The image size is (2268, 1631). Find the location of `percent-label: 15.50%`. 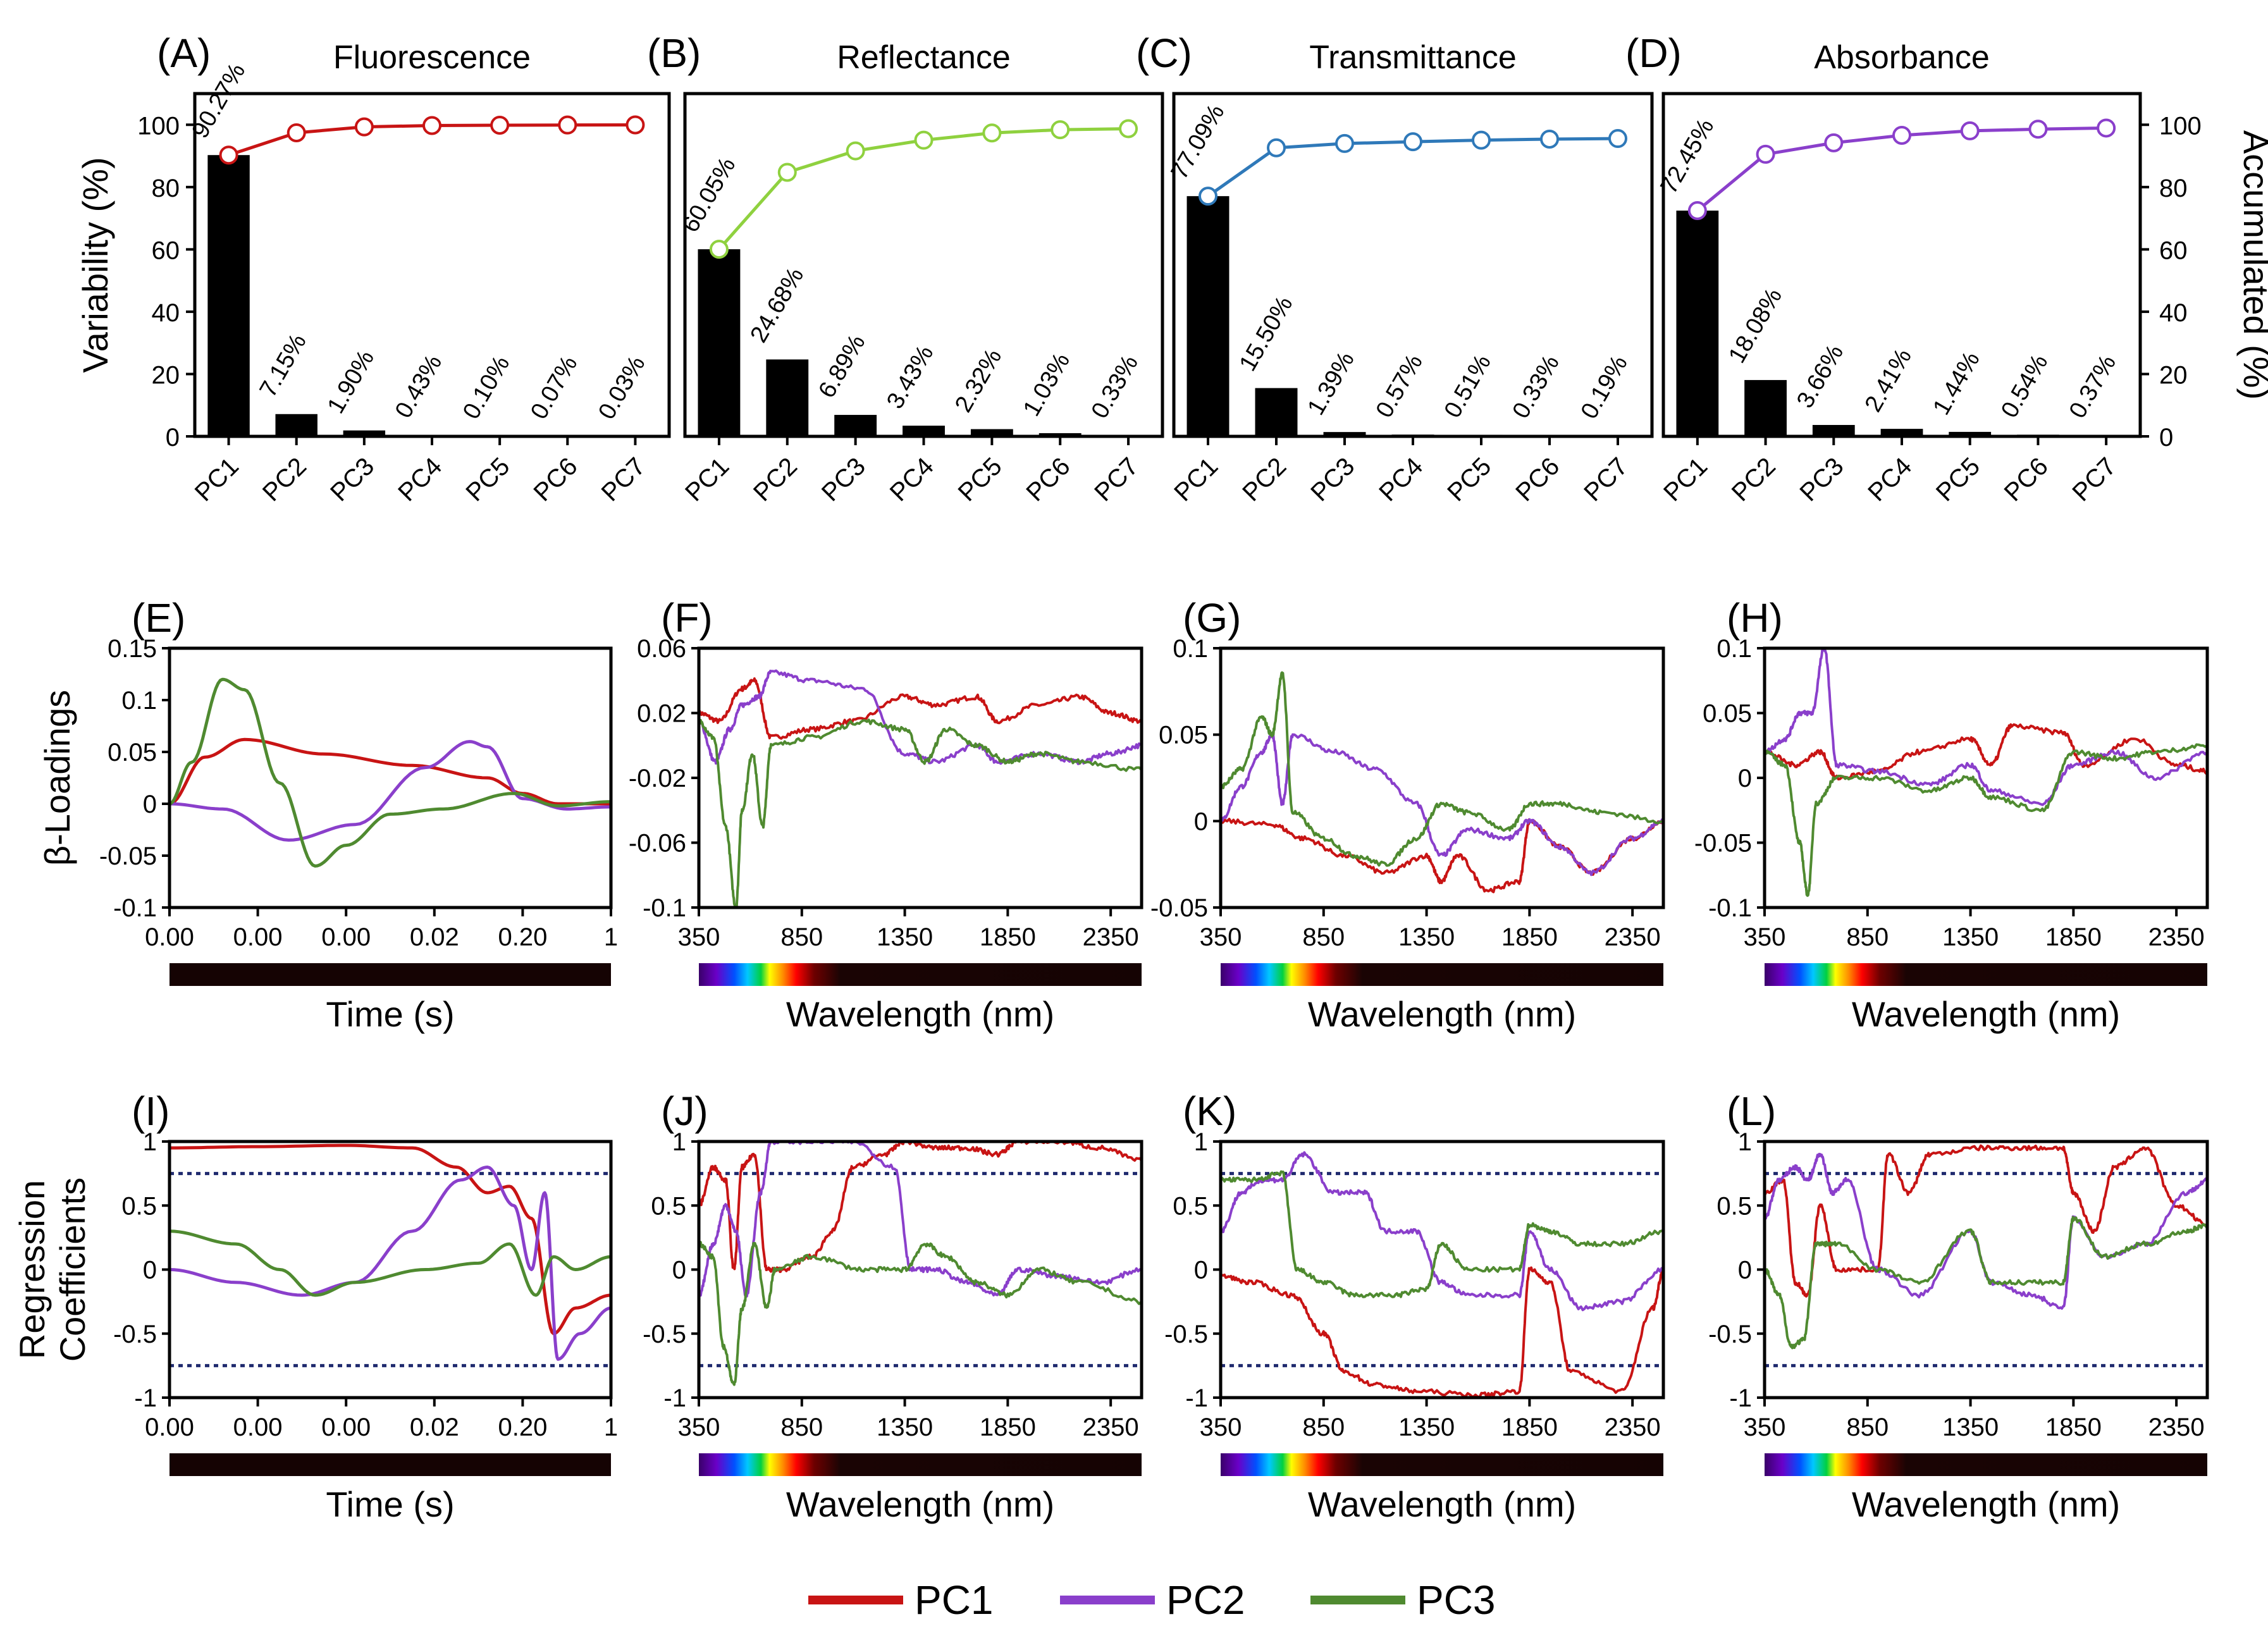

percent-label: 15.50% is located at coordinates (1267, 334).